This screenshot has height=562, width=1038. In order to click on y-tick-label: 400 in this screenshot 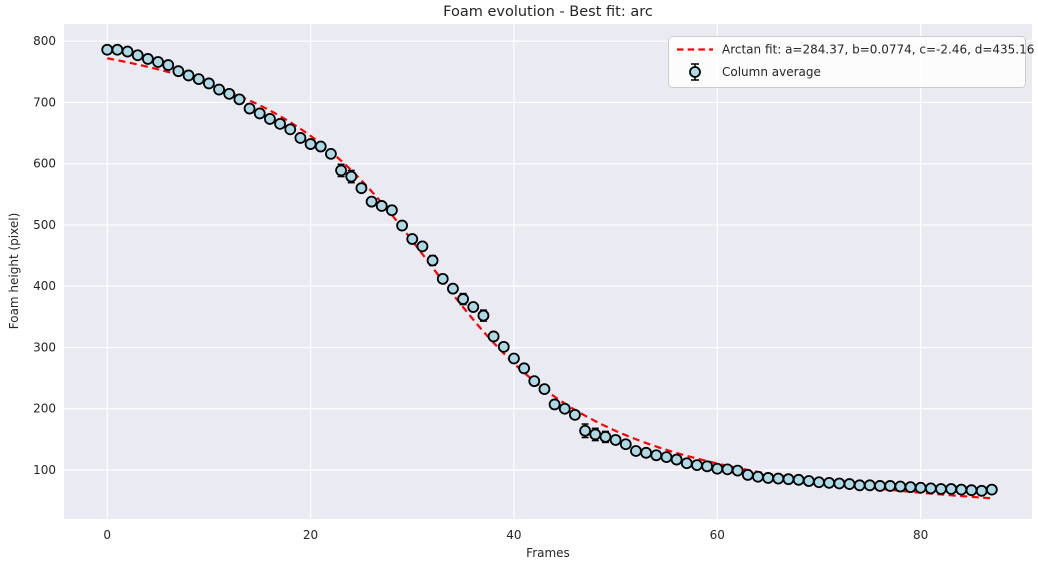, I will do `click(44, 286)`.